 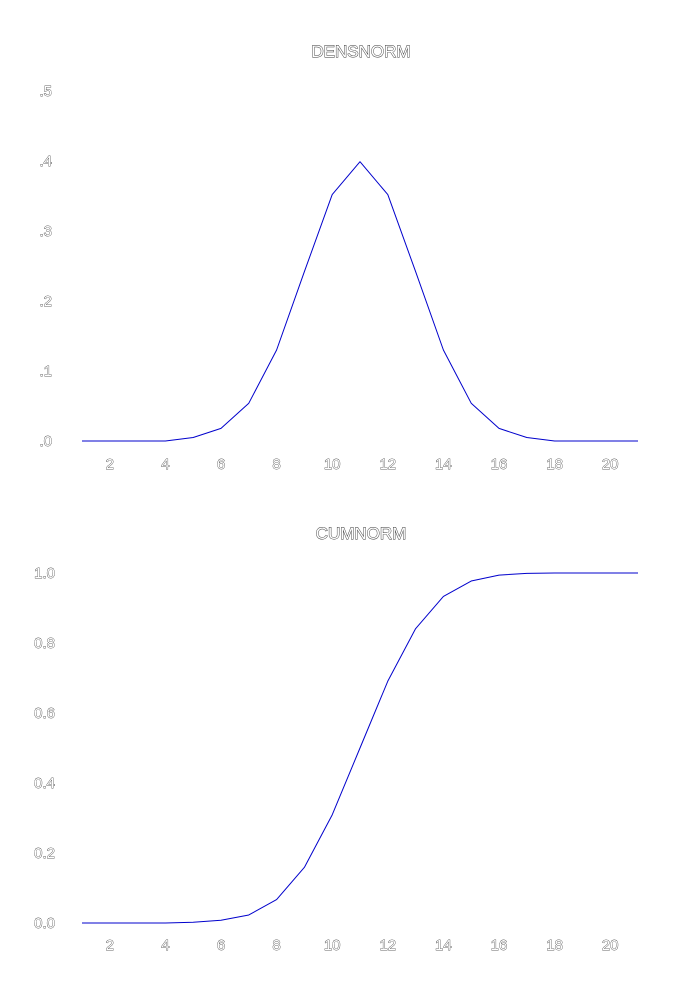 What do you see at coordinates (332, 464) in the screenshot?
I see `densnorm-x-tick-label: 10` at bounding box center [332, 464].